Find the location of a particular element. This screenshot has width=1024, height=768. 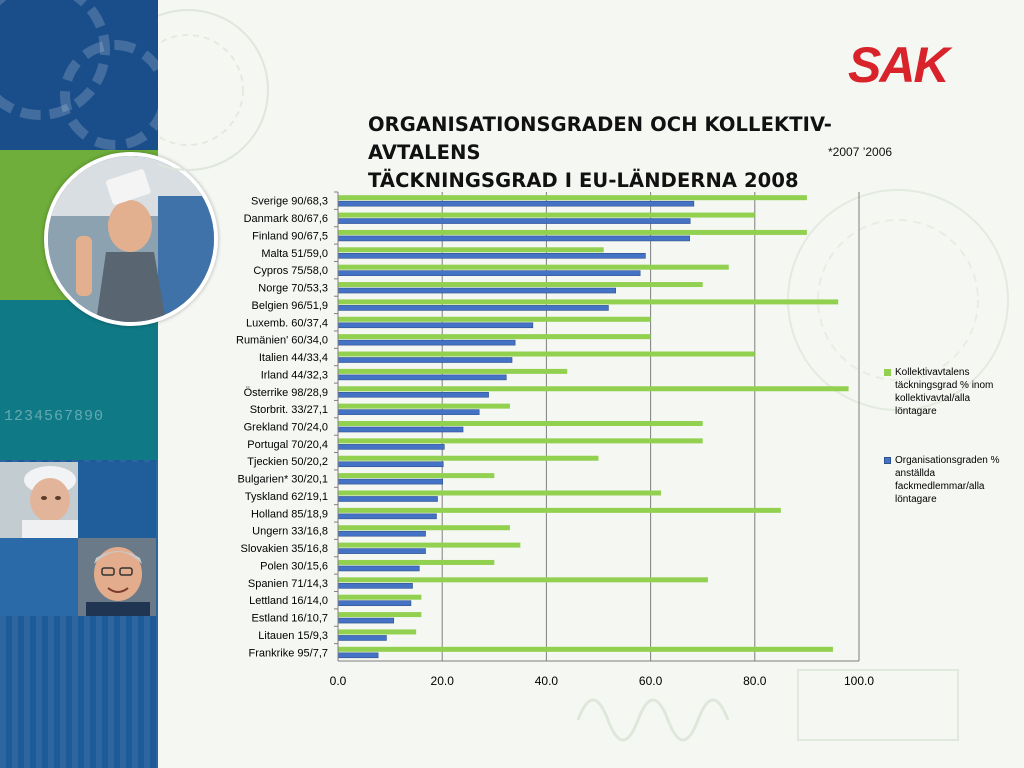

legend-swatch-green is located at coordinates (887, 372).